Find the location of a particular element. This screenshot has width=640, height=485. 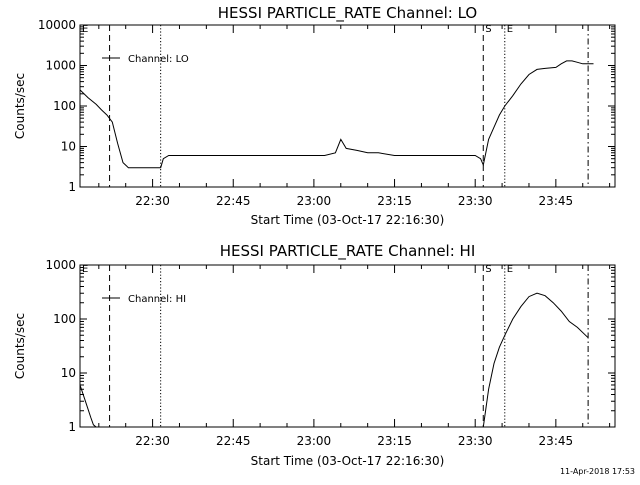

chart-title: HESSI PARTICLE_RATE Channel: LO is located at coordinates (347, 13).